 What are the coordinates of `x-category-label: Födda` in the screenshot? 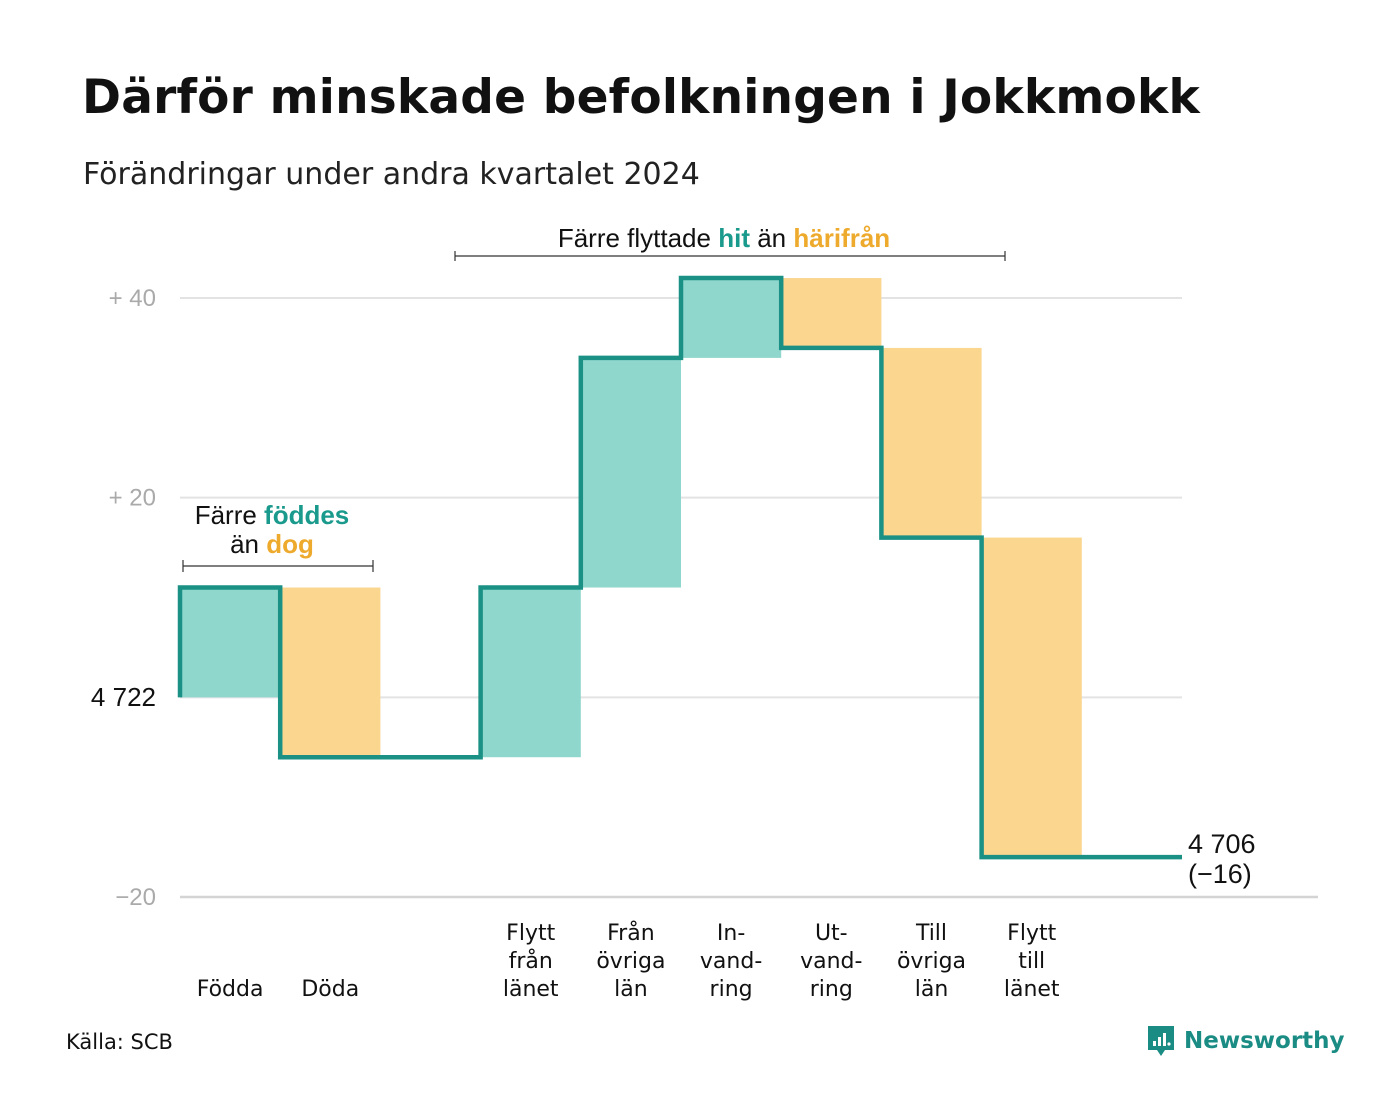 It's located at (230, 989).